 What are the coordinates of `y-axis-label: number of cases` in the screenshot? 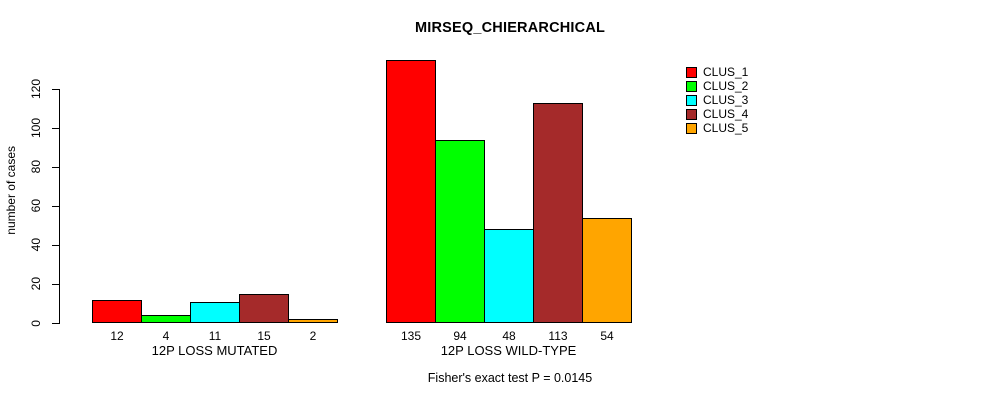 It's located at (11, 190).